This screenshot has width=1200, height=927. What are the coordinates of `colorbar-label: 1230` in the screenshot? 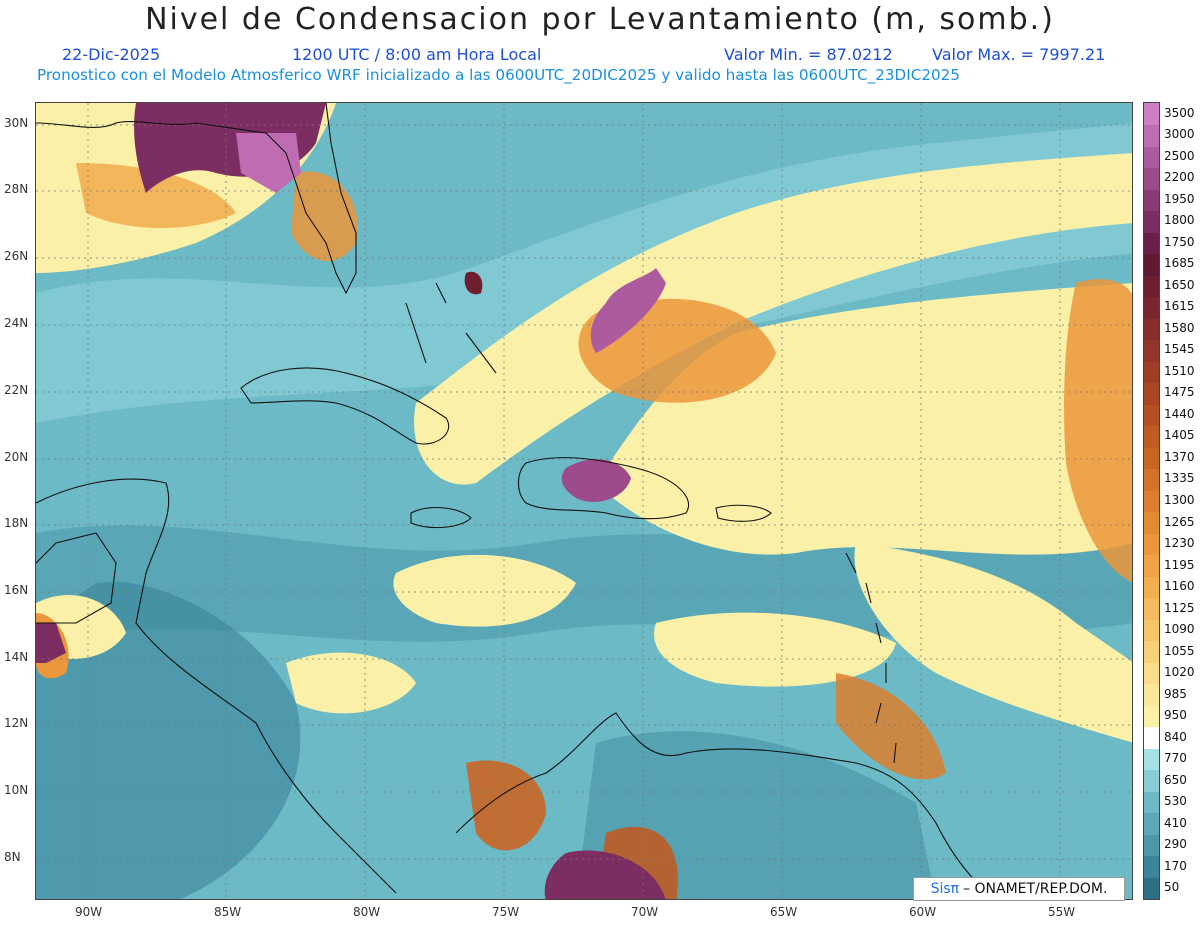 It's located at (1179, 543).